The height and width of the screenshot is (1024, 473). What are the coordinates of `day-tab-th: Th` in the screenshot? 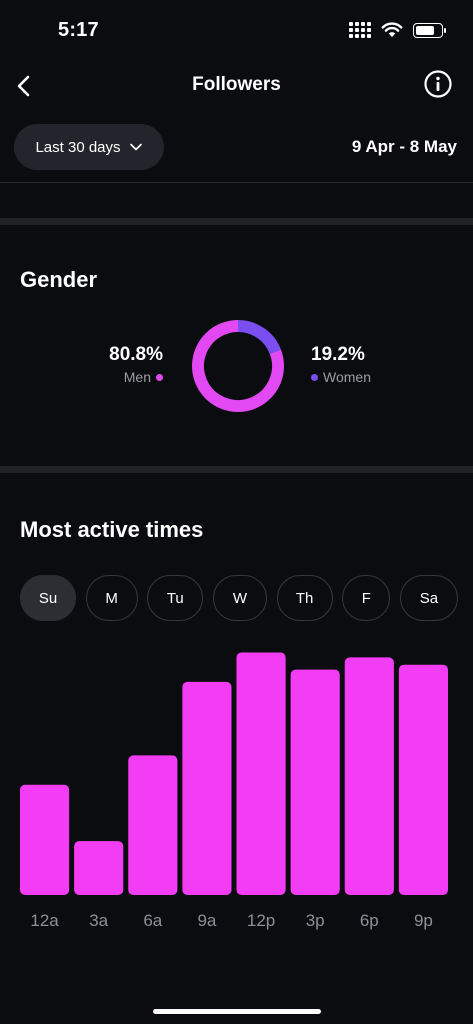 It's located at (304, 598).